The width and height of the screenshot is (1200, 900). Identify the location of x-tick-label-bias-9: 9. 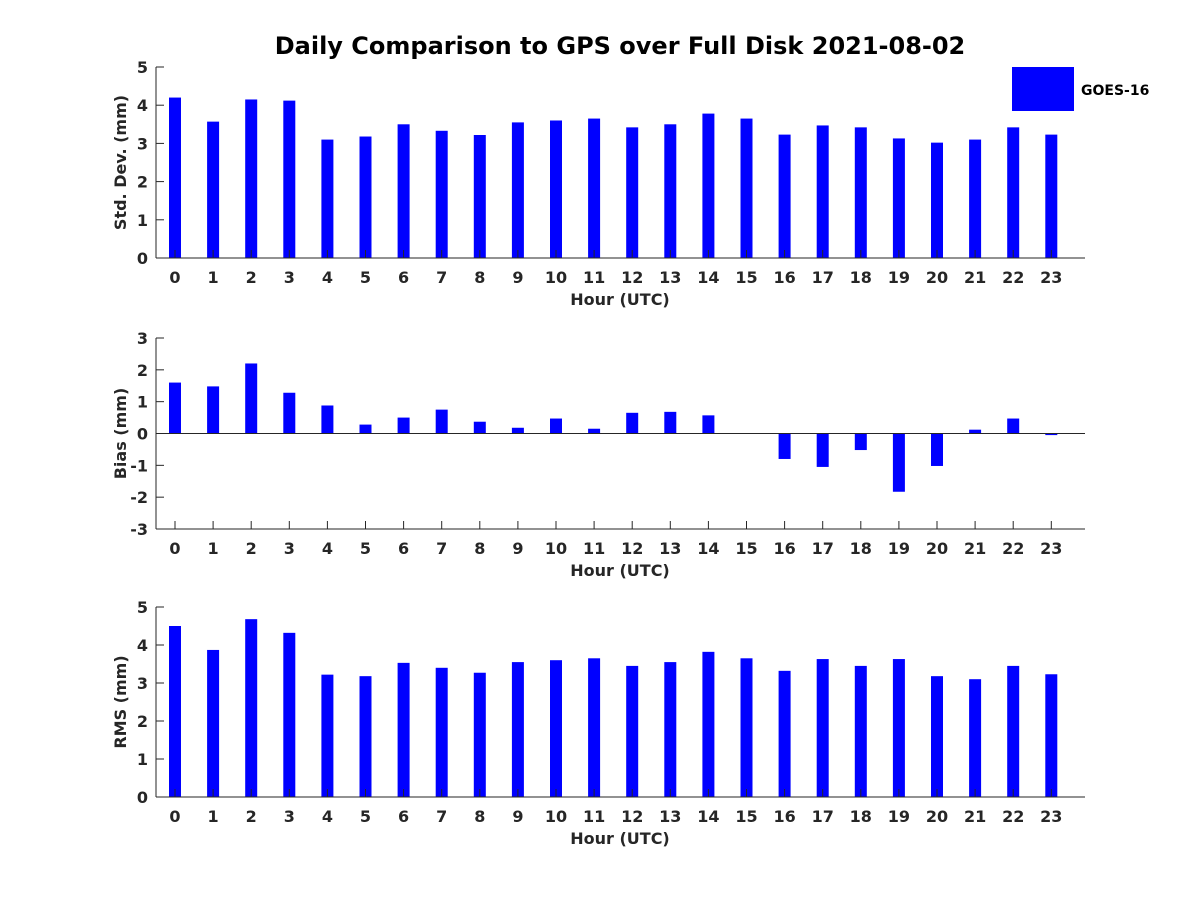
(517, 548).